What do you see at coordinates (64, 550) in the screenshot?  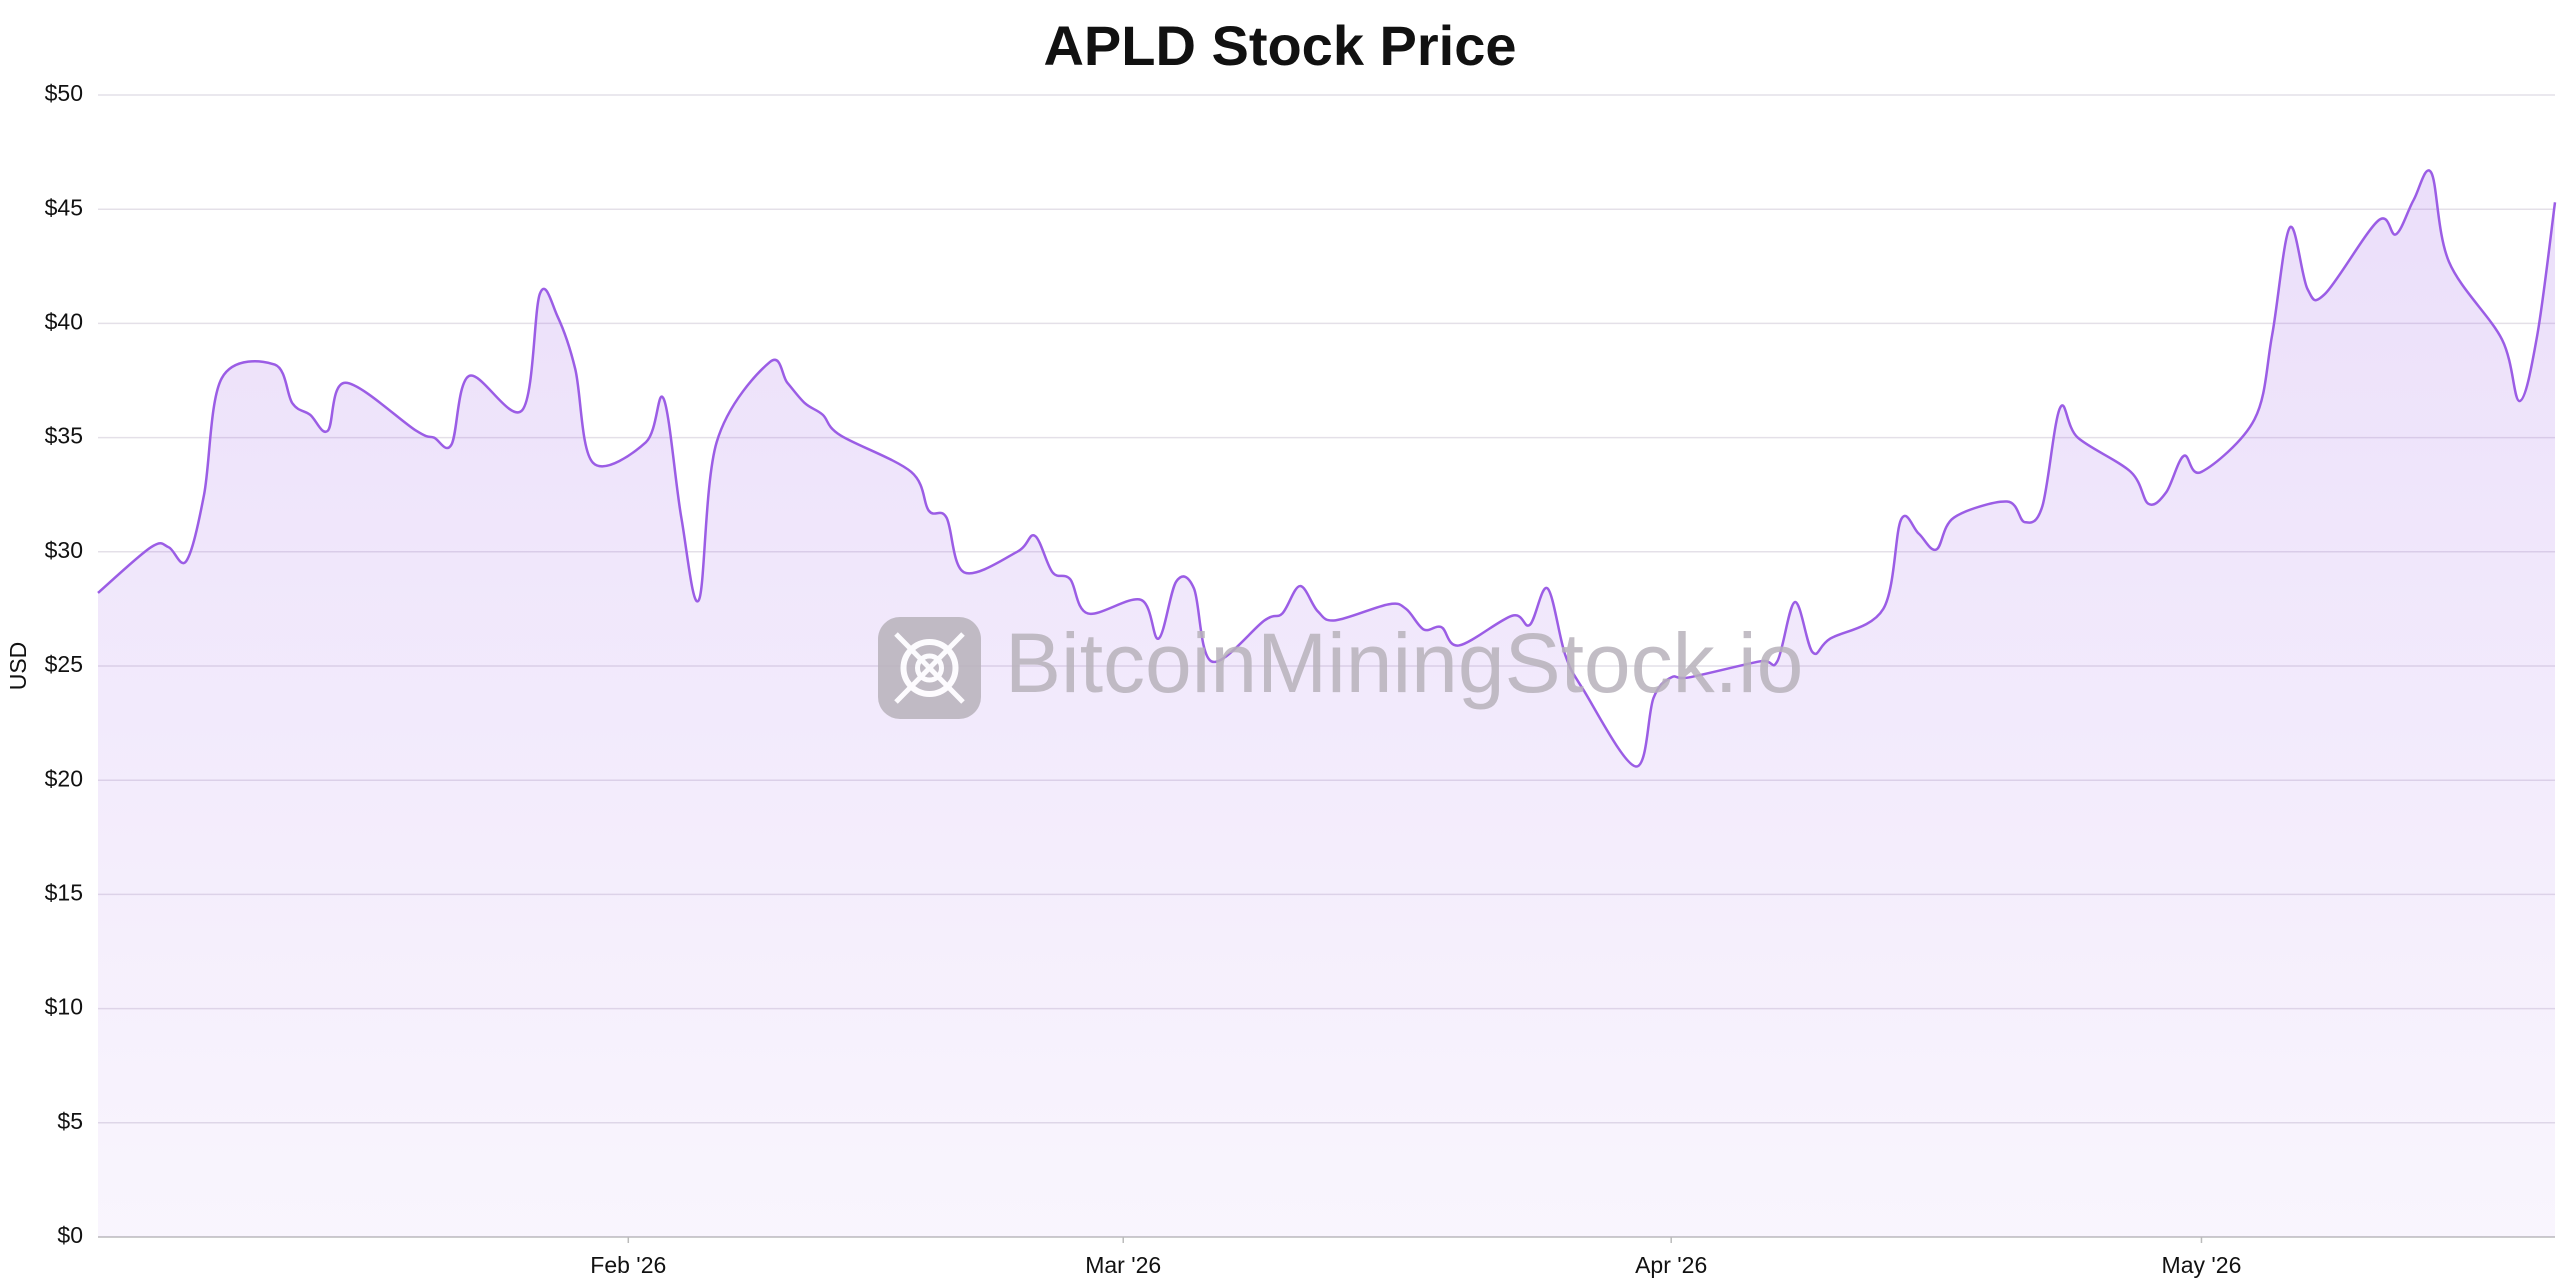 I see `y-tick-label: $30` at bounding box center [64, 550].